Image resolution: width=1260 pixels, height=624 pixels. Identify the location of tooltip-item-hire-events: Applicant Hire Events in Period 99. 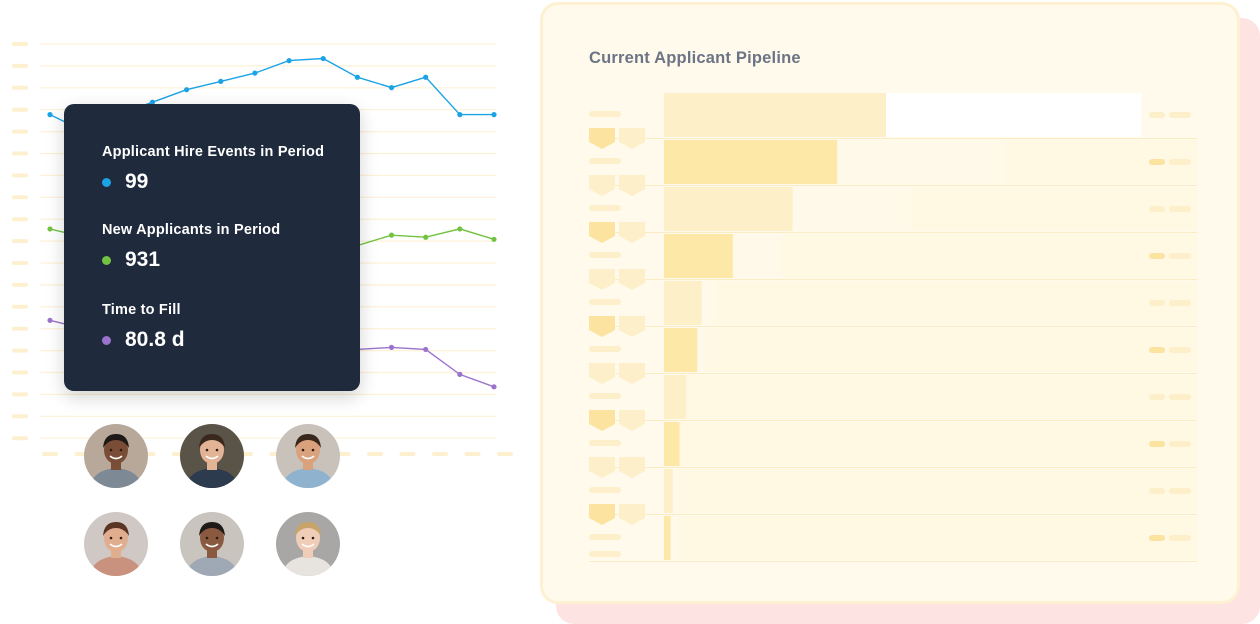
(213, 169).